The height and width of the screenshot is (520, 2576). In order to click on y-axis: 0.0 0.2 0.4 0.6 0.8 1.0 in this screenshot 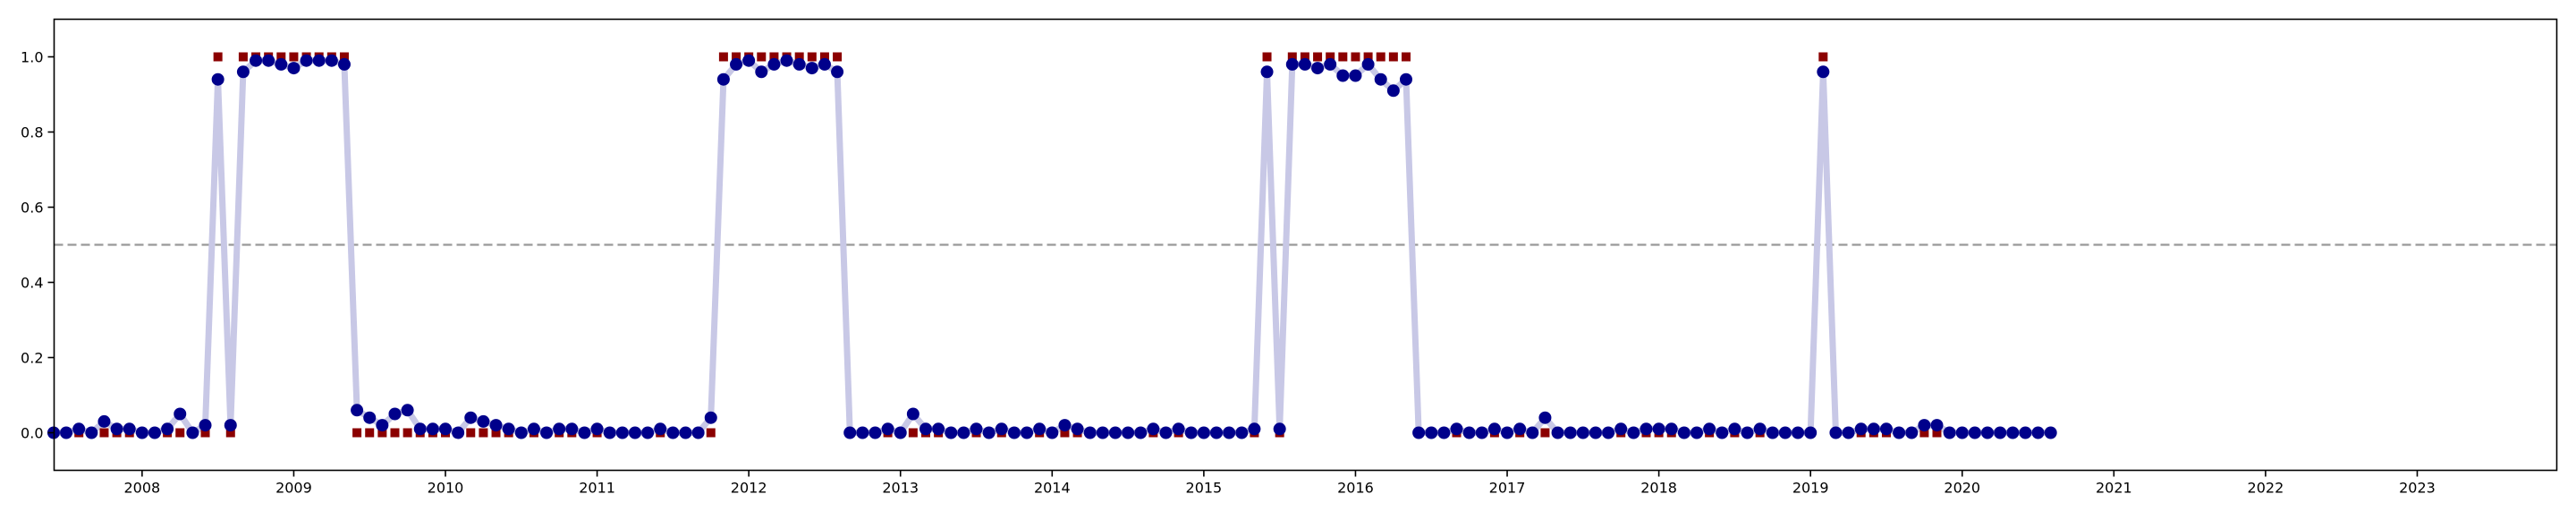, I will do `click(38, 246)`.